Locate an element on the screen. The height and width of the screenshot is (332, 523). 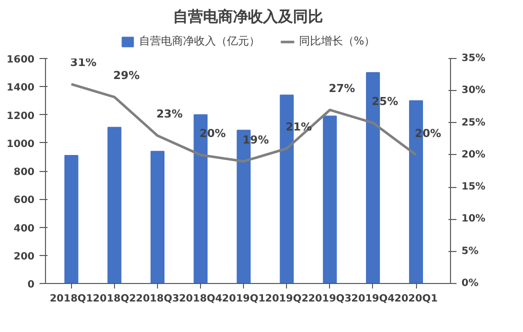
y2-tick-label: 15% is located at coordinates (474, 187).